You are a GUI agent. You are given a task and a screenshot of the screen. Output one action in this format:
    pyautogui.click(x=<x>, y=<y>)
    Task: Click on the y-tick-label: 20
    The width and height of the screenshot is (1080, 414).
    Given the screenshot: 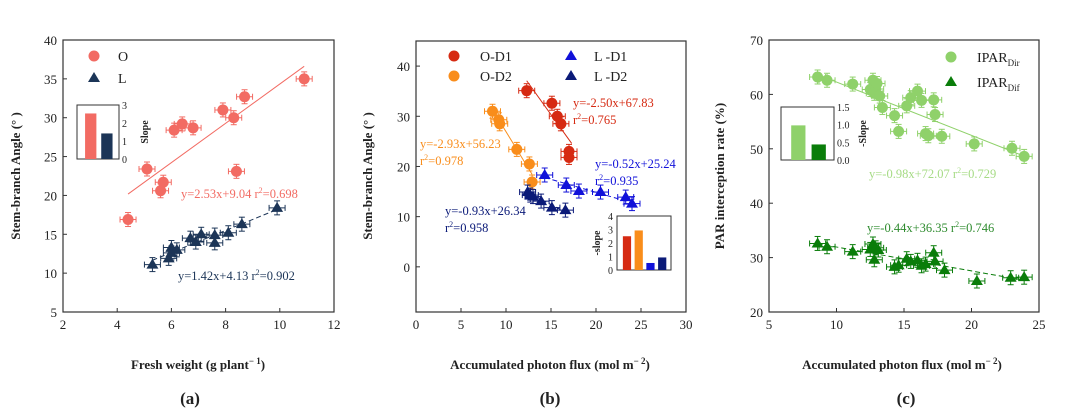 What is the action you would take?
    pyautogui.click(x=756, y=312)
    